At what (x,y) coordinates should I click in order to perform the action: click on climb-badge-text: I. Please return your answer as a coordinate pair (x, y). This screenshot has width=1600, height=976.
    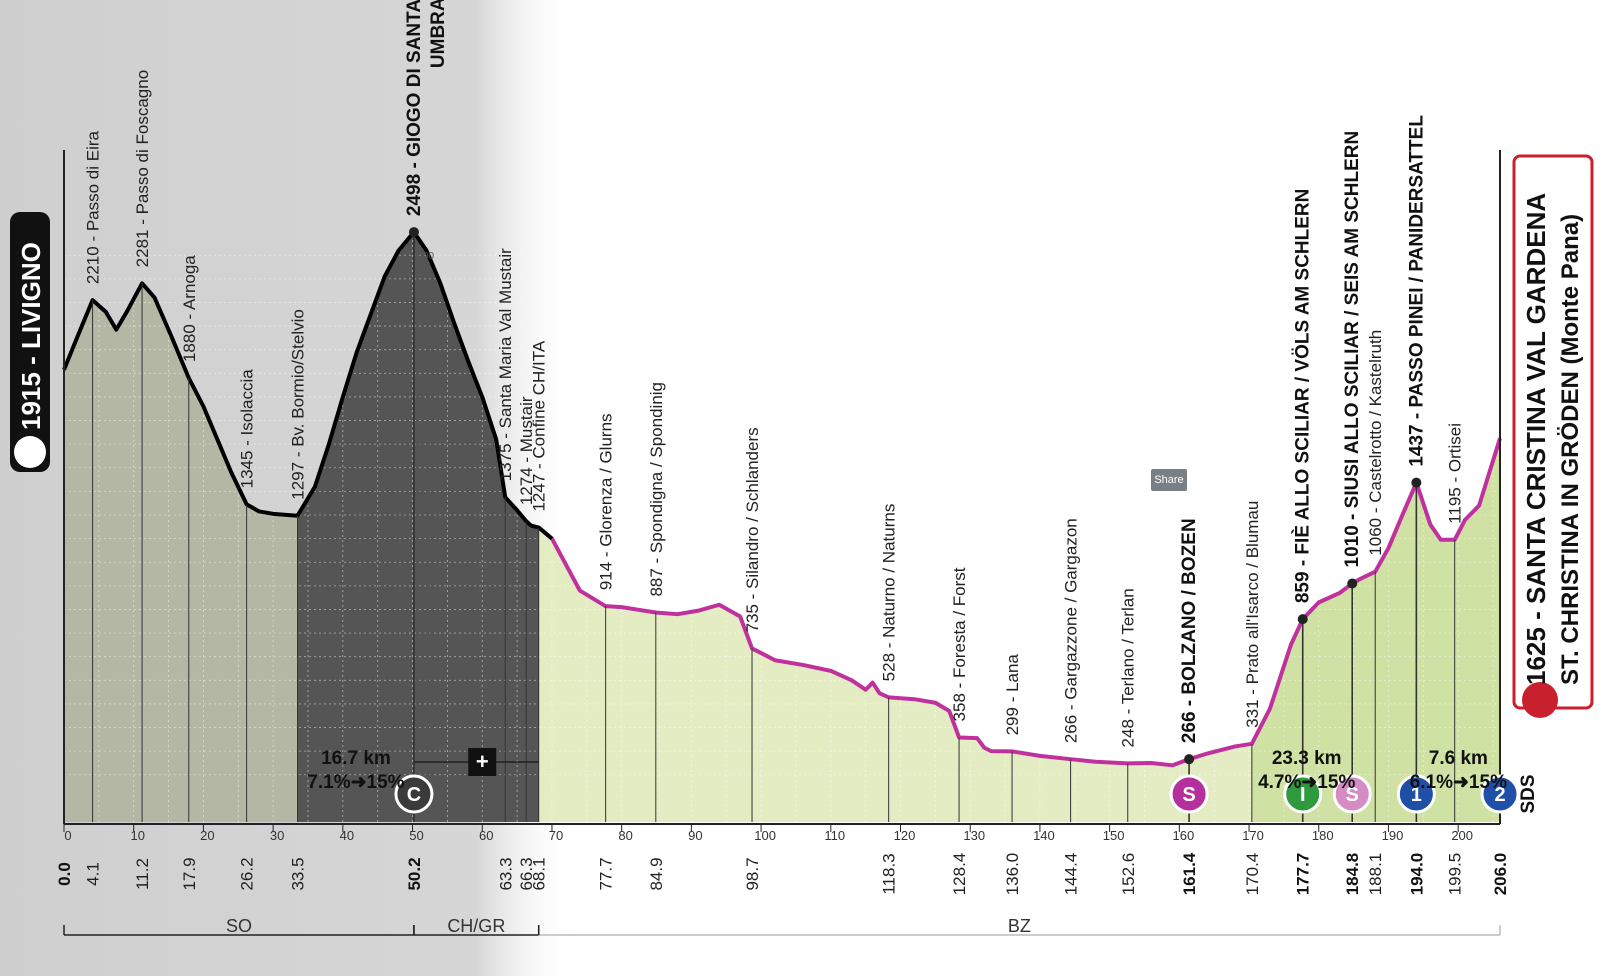
    Looking at the image, I should click on (1303, 795).